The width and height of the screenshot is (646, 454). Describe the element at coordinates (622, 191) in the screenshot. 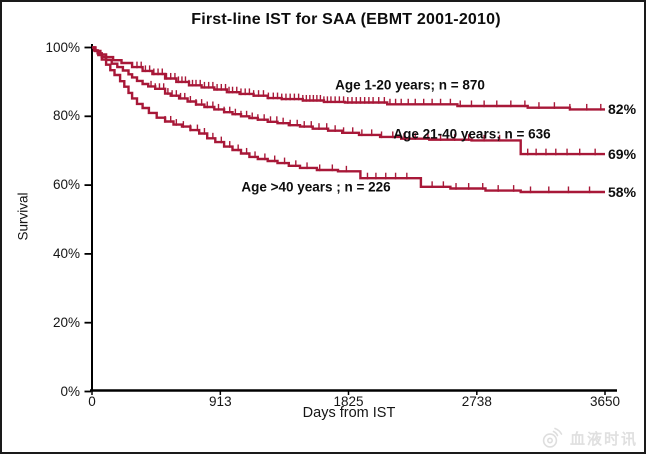

I see `end-percent-age-over-40: 58%` at that location.